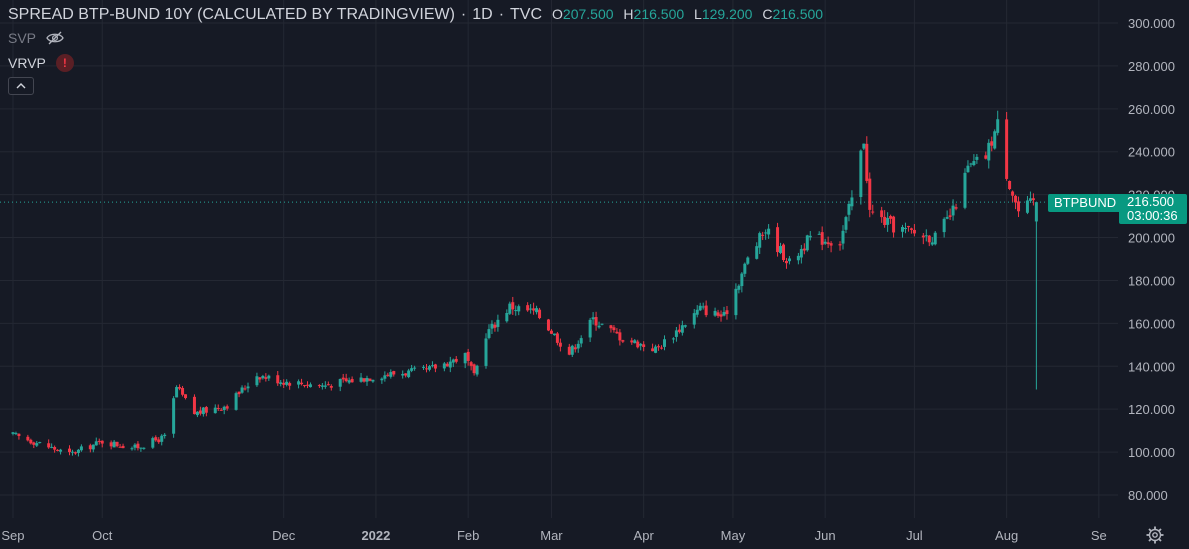 The image size is (1189, 549). Describe the element at coordinates (482, 14) in the screenshot. I see `interval-label: 1D` at that location.